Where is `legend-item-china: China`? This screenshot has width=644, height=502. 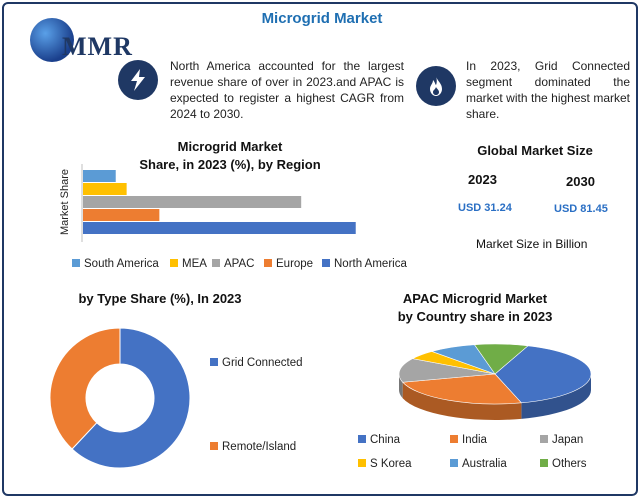 legend-item-china: China is located at coordinates (379, 440).